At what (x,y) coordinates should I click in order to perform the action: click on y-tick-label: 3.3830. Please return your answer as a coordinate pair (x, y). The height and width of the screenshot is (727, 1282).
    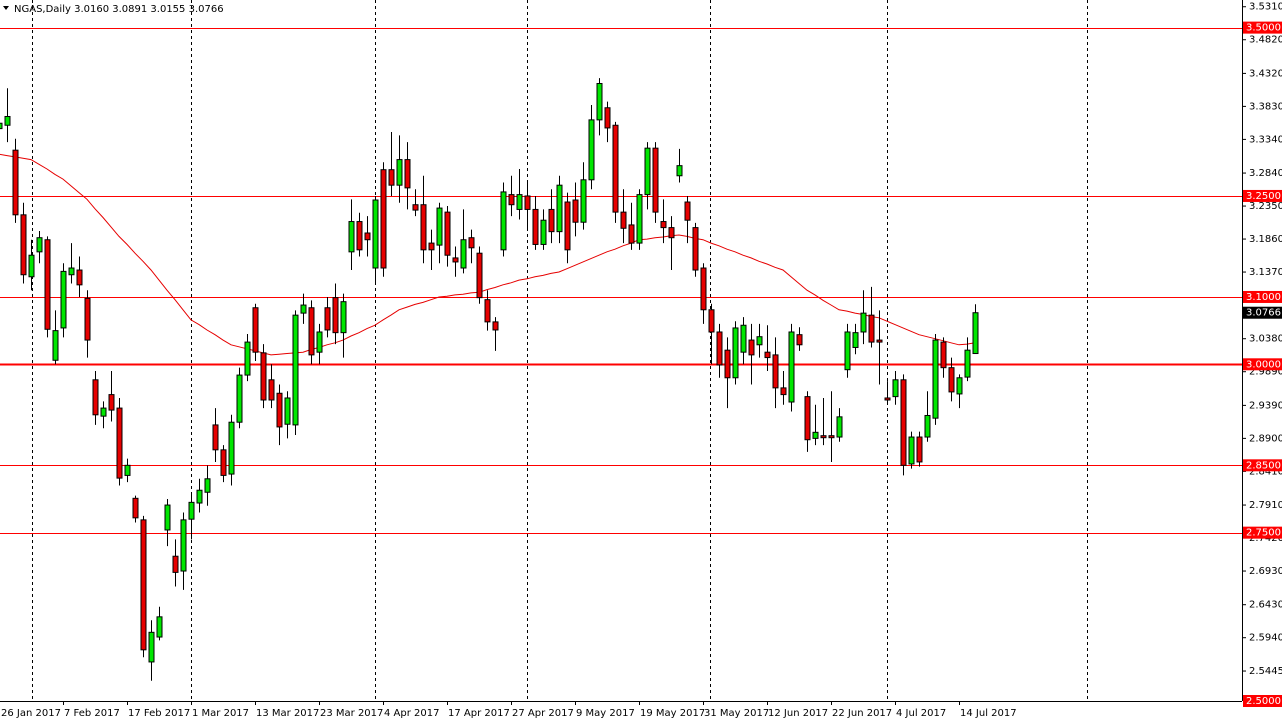
    Looking at the image, I should click on (1265, 106).